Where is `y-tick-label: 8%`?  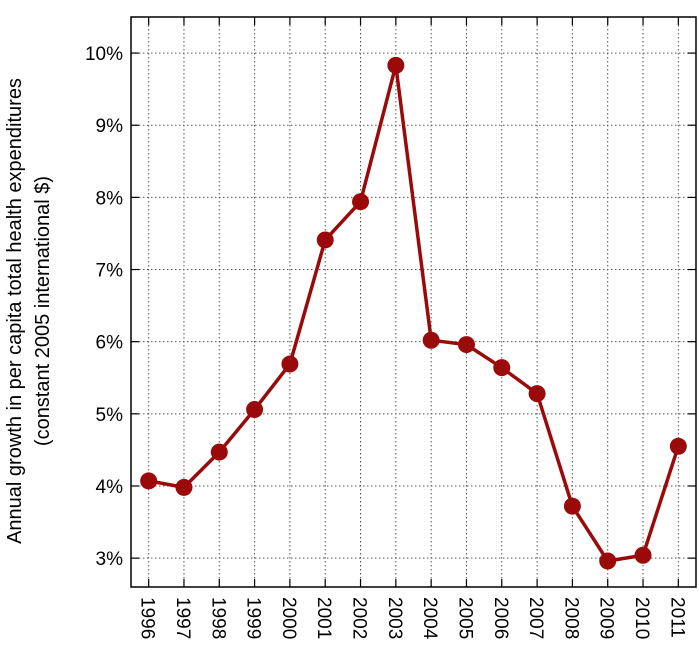 y-tick-label: 8% is located at coordinates (110, 198).